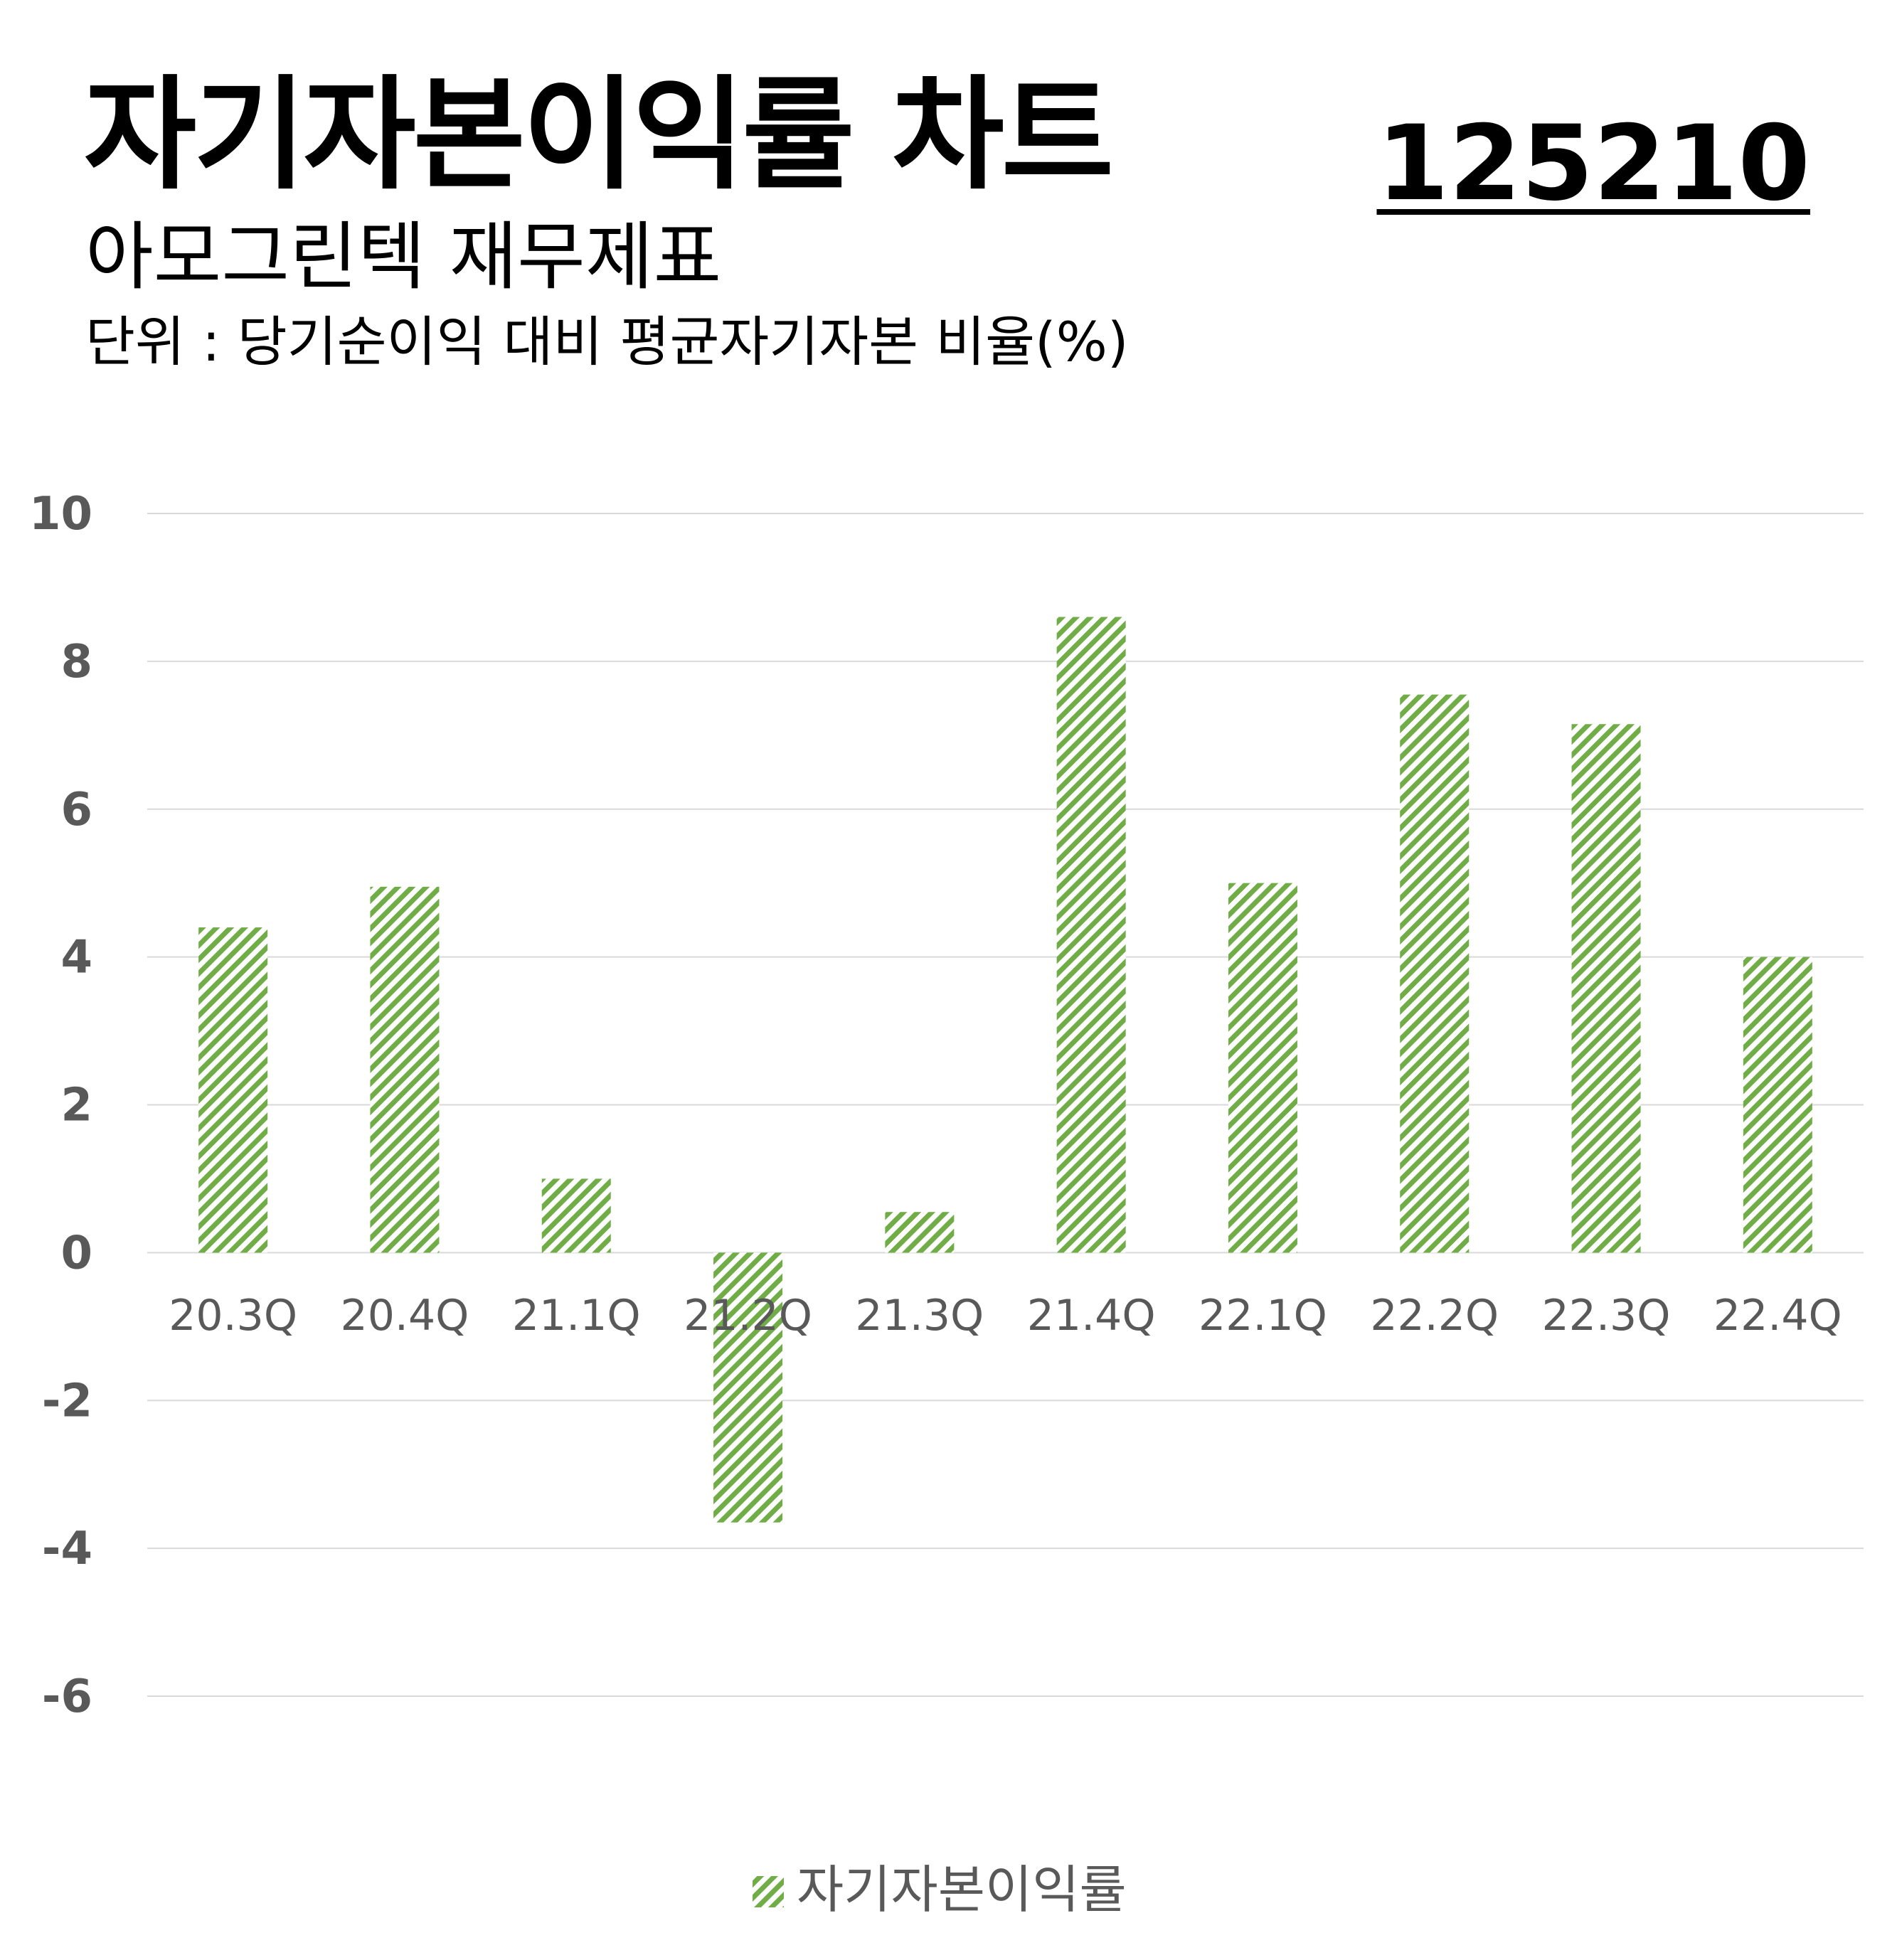 The image size is (1897, 1960). Describe the element at coordinates (76, 1253) in the screenshot. I see `y-tick-label: 0` at that location.